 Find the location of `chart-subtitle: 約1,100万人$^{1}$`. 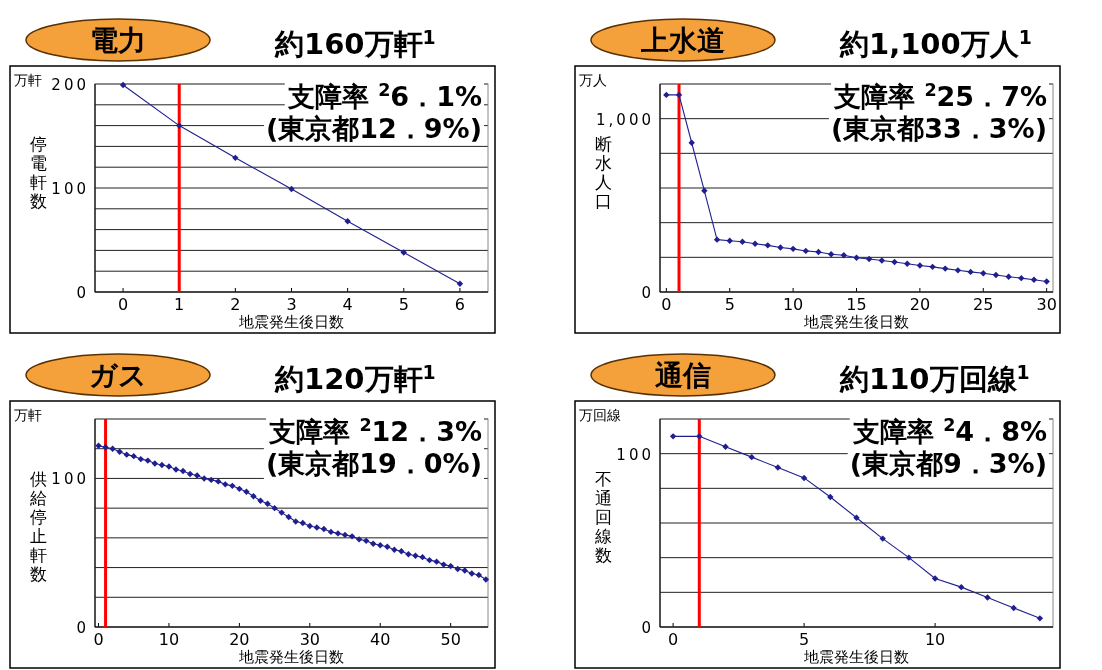

chart-subtitle: 約1,100万人$^{1}$ is located at coordinates (935, 43).